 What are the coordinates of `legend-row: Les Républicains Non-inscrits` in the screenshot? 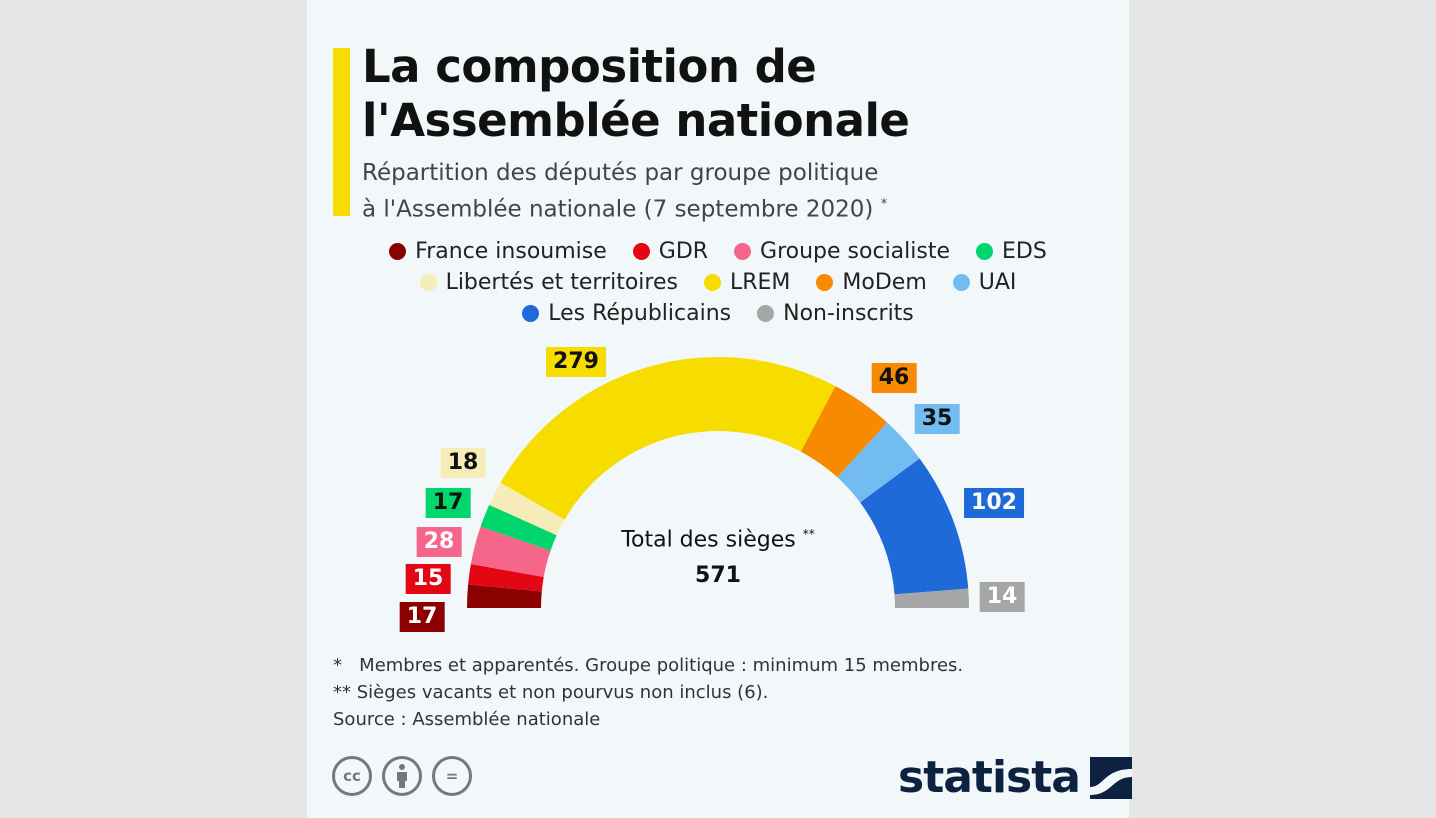 It's located at (718, 313).